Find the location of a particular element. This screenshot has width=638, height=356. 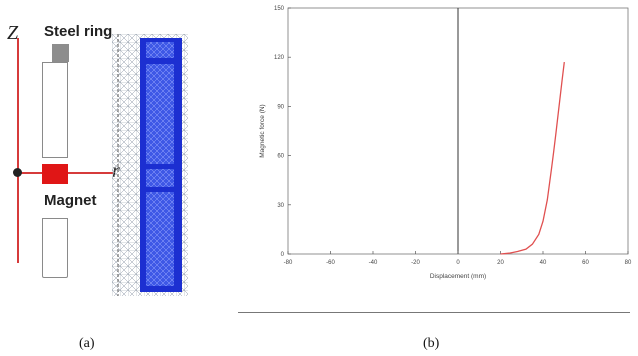

x-tick-label: -60 is located at coordinates (330, 263).